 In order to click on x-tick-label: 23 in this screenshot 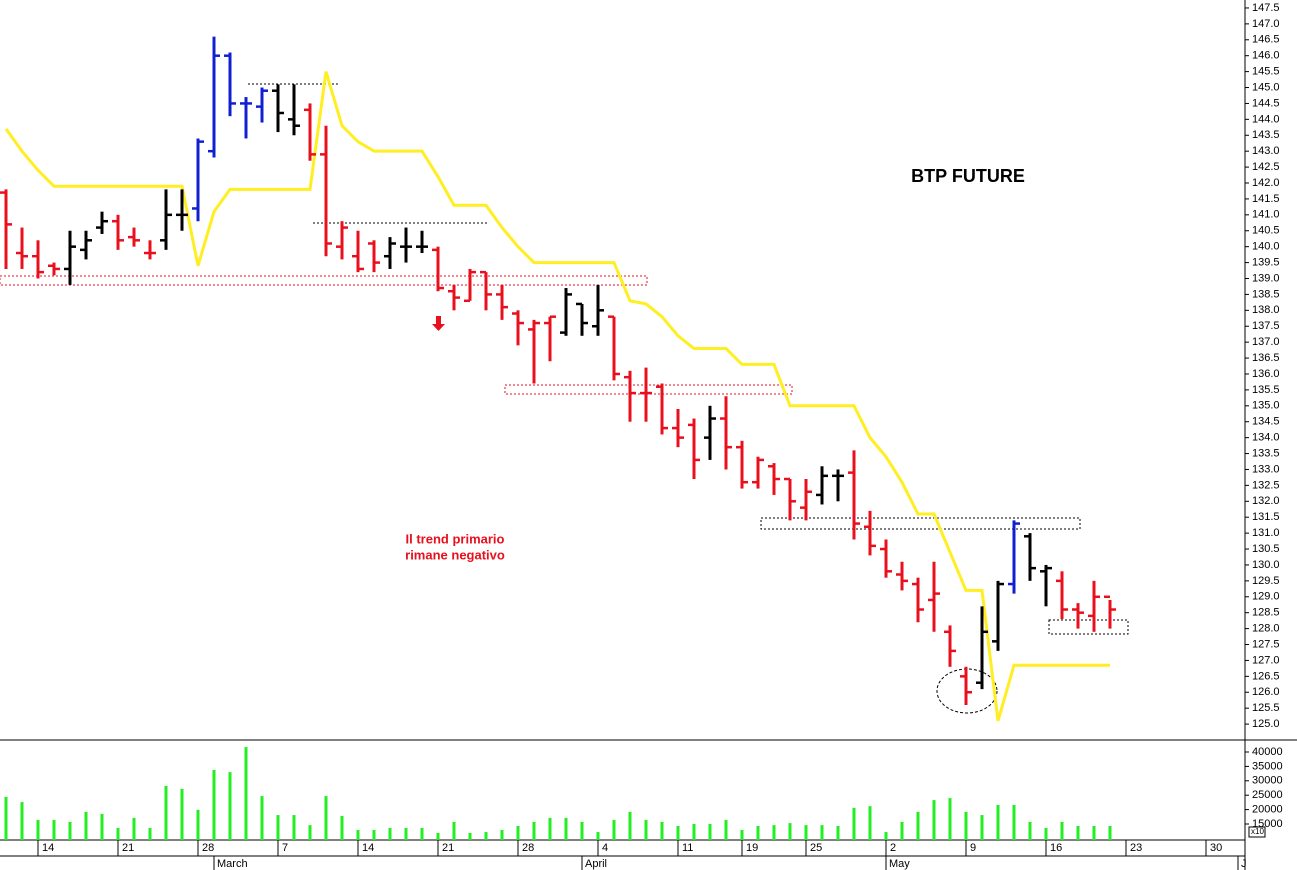, I will do `click(1136, 848)`.